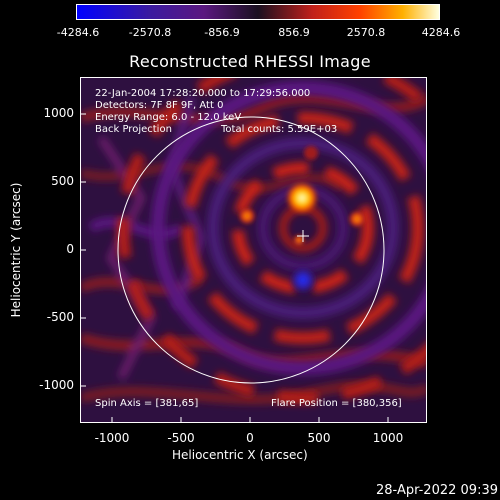 The width and height of the screenshot is (500, 500). What do you see at coordinates (250, 438) in the screenshot?
I see `x-tick-label: 0` at bounding box center [250, 438].